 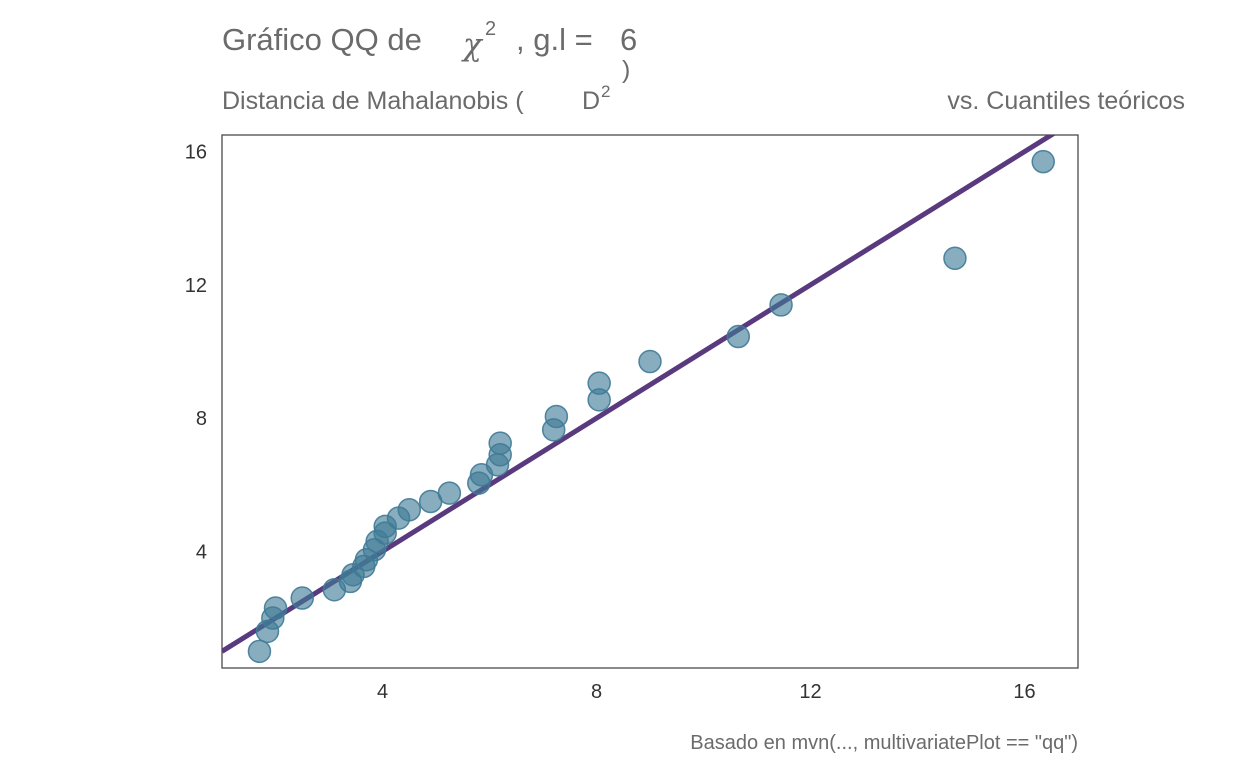 What do you see at coordinates (1024, 692) in the screenshot?
I see `x-tick-label: 16` at bounding box center [1024, 692].